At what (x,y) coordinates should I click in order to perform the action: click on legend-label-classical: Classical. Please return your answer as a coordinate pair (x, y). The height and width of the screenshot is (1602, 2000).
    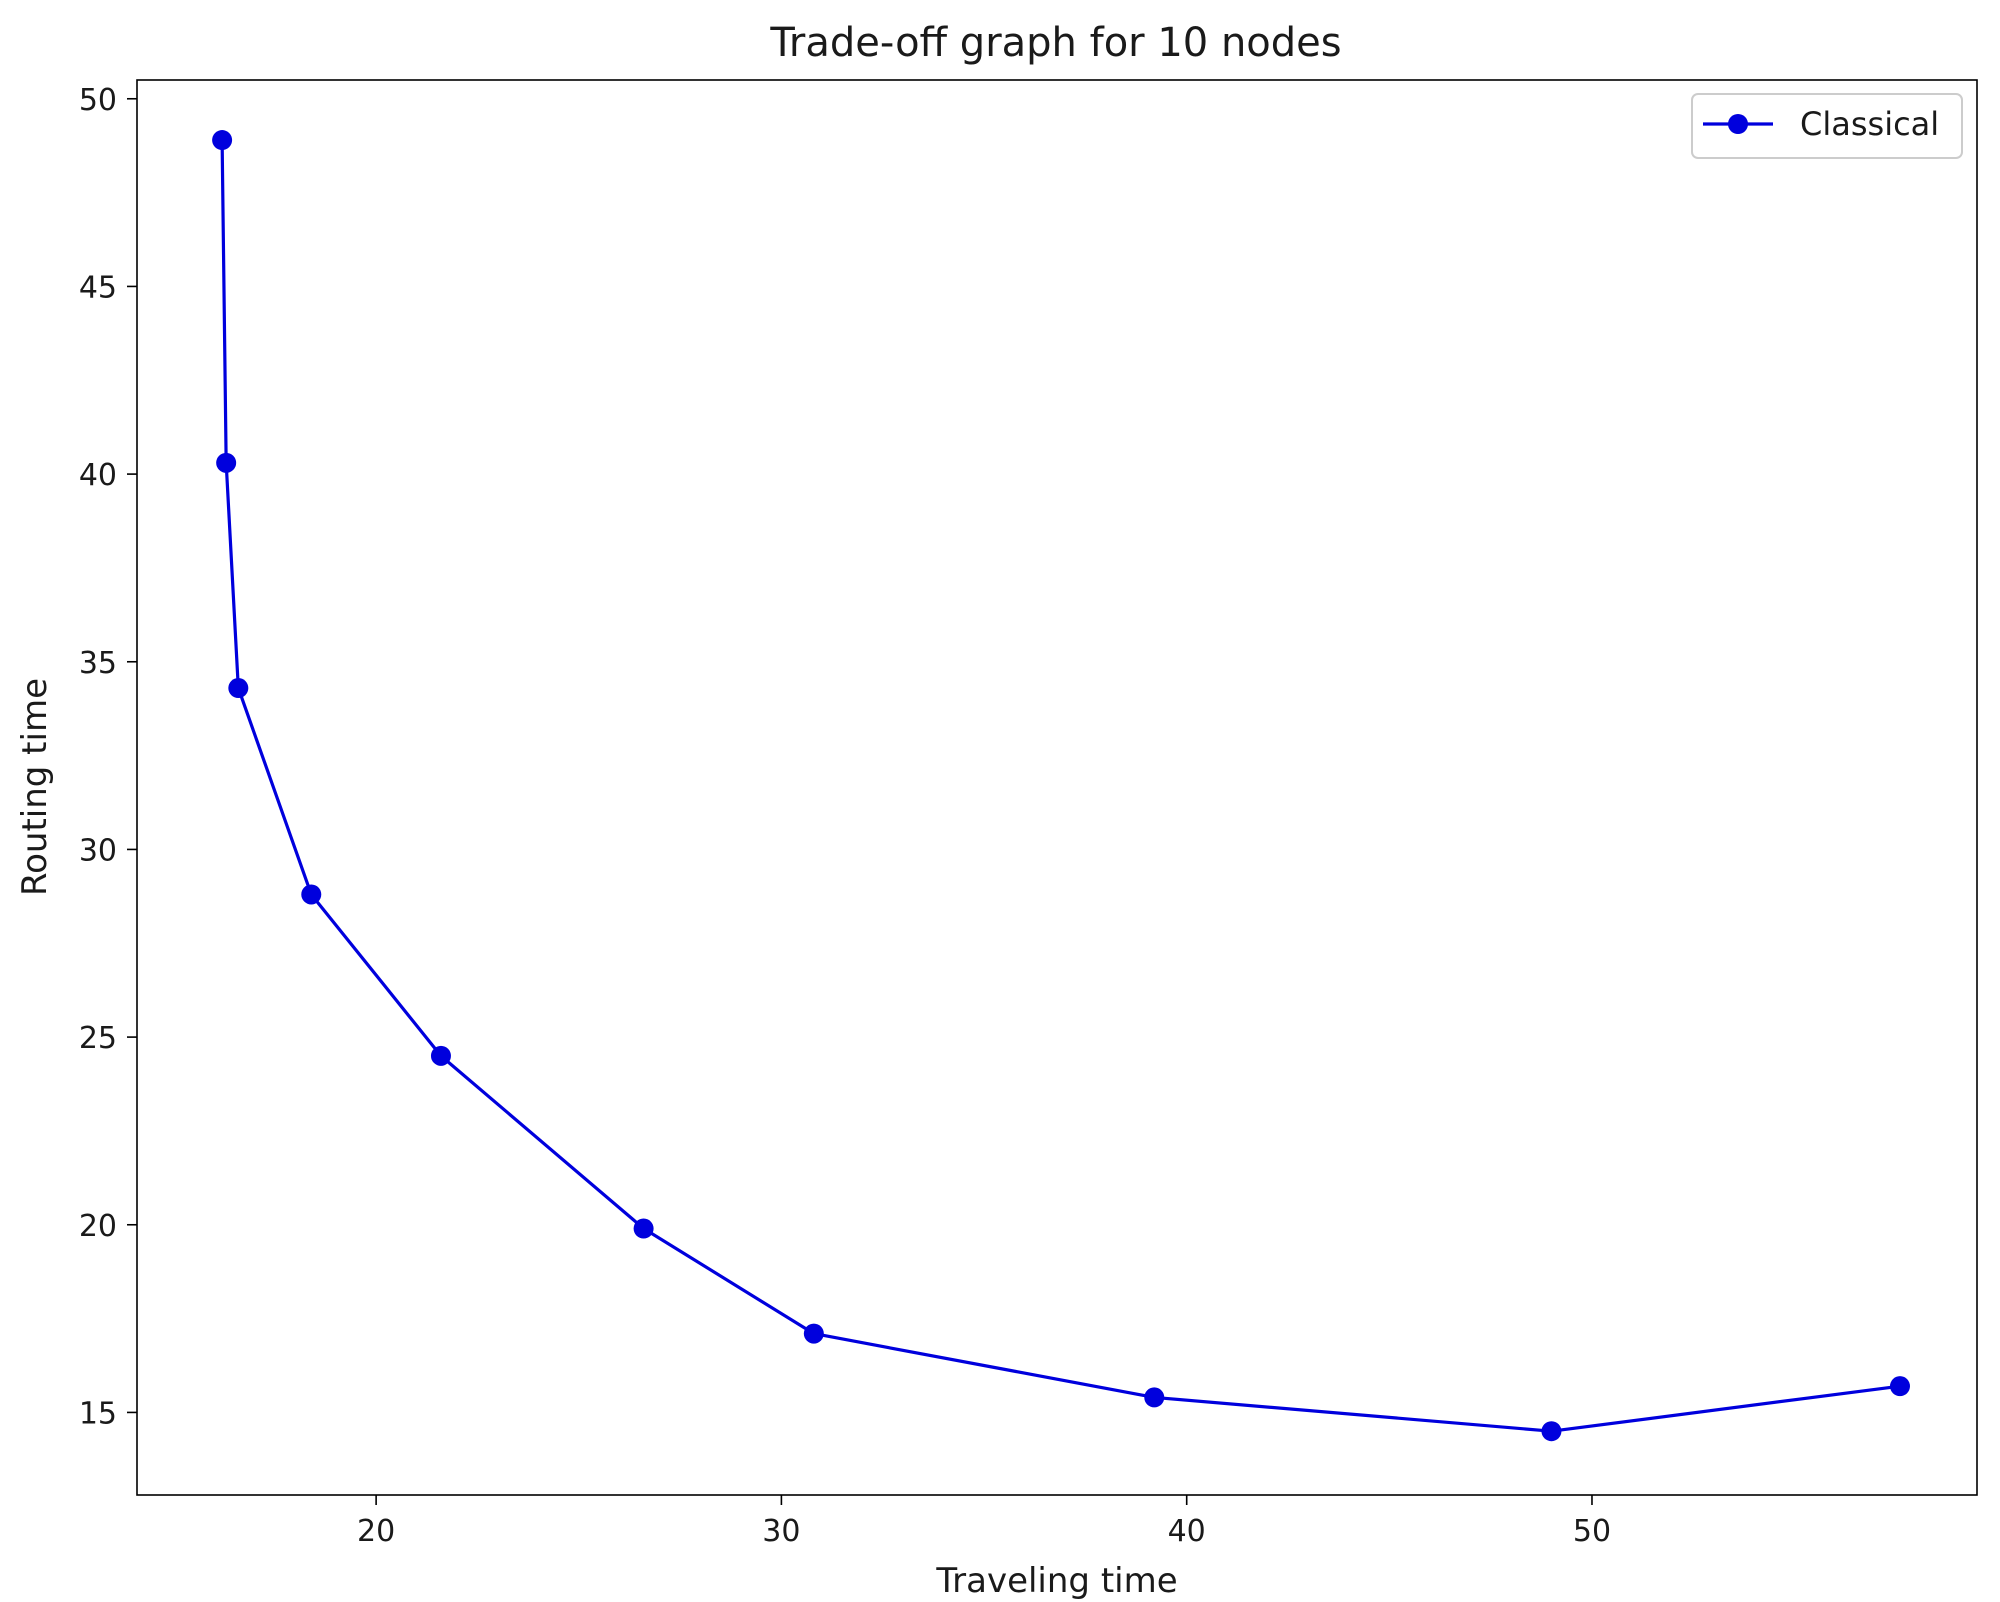
    Looking at the image, I should click on (1869, 124).